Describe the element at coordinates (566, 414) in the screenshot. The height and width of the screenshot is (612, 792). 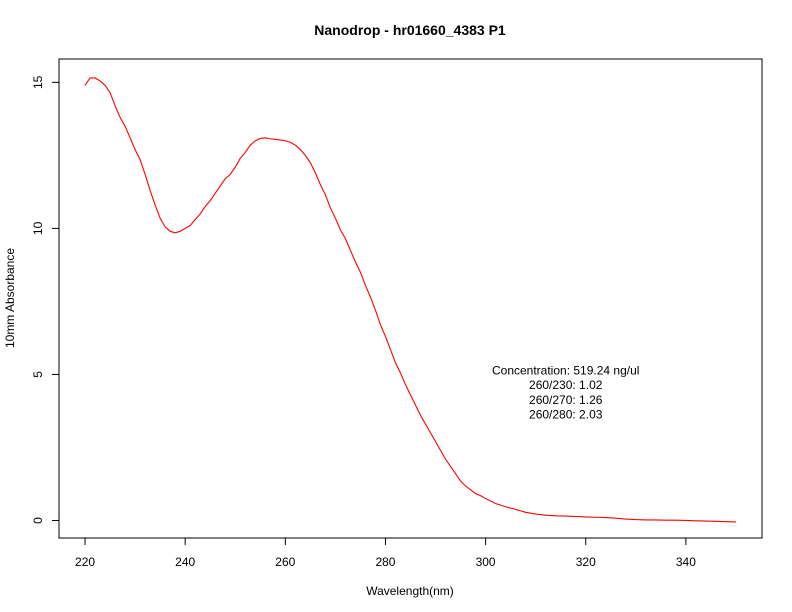
I see `annotation-line: 260/280: 2.03` at that location.